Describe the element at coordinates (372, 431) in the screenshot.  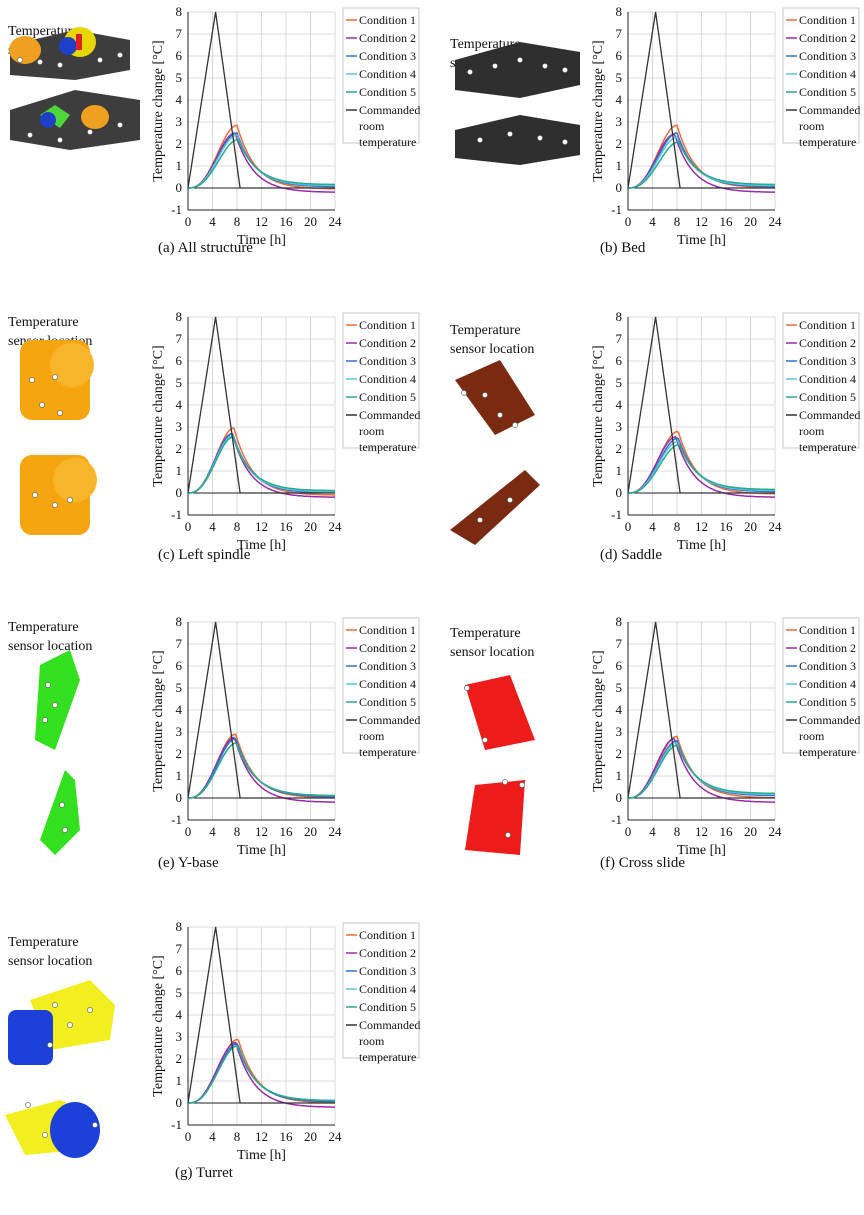
I see `legend-entry: room` at that location.